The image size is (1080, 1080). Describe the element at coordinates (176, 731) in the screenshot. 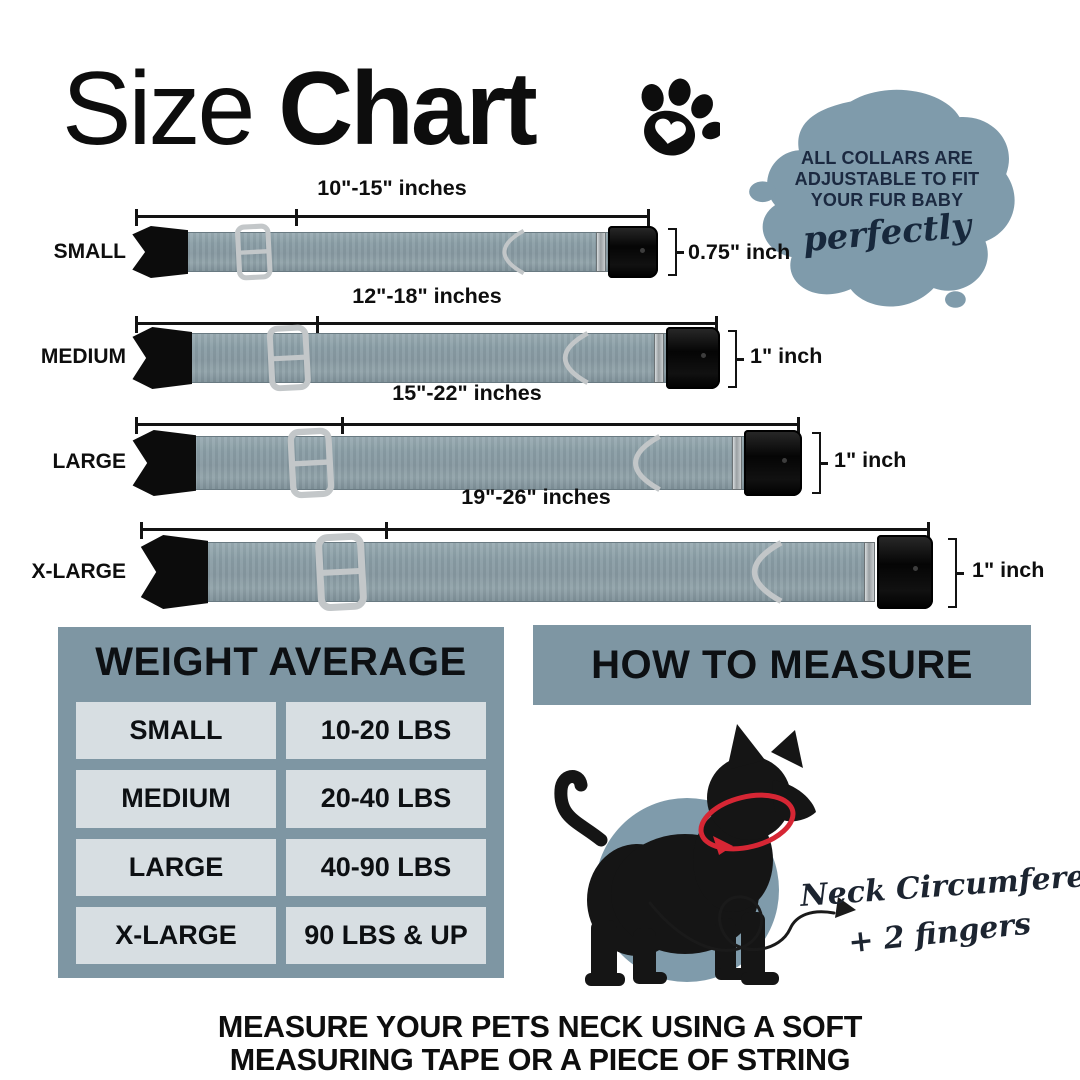

I see `size-cell: SMALL` at that location.